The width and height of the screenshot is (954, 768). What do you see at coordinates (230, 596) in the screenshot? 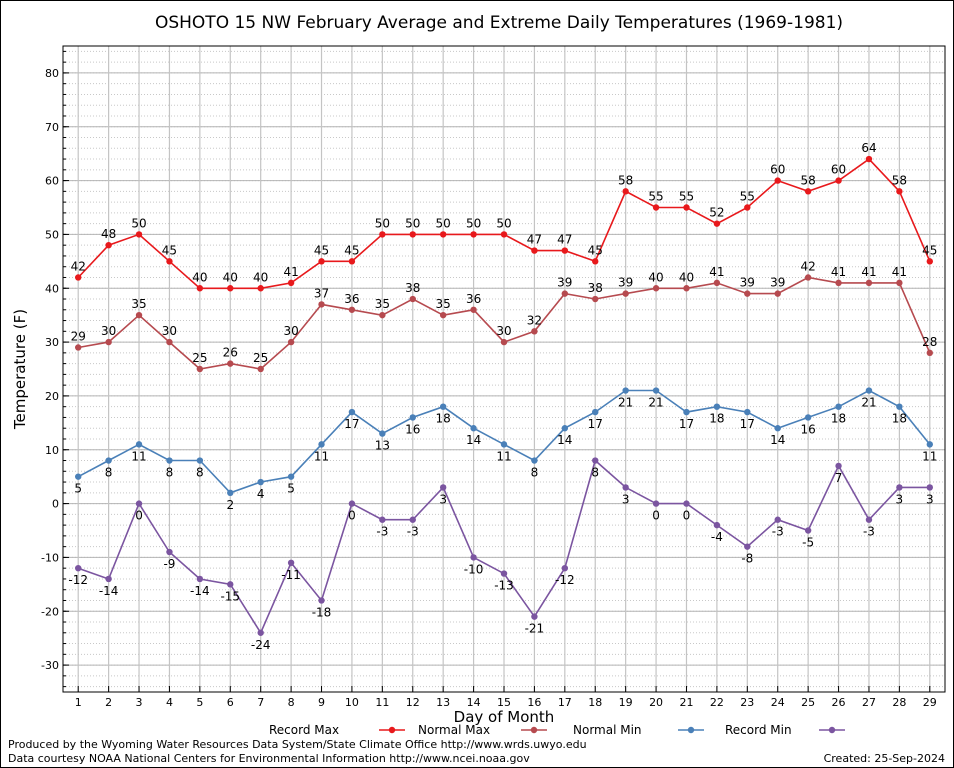
I see `data-label: -15` at bounding box center [230, 596].